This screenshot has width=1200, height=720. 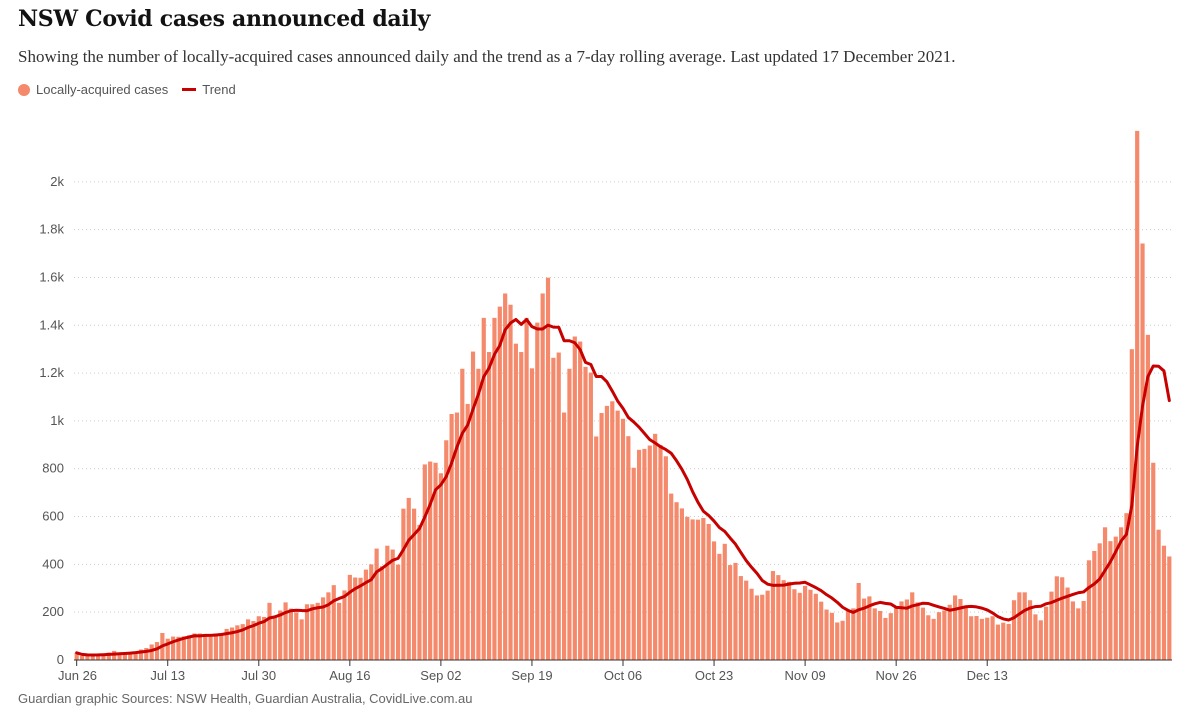 I want to click on x-tick-label: Sep 19, so click(x=531, y=675).